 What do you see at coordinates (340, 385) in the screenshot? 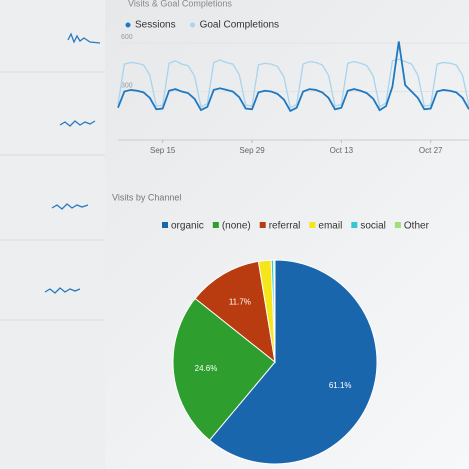
I see `slice-label: 61.1%` at bounding box center [340, 385].